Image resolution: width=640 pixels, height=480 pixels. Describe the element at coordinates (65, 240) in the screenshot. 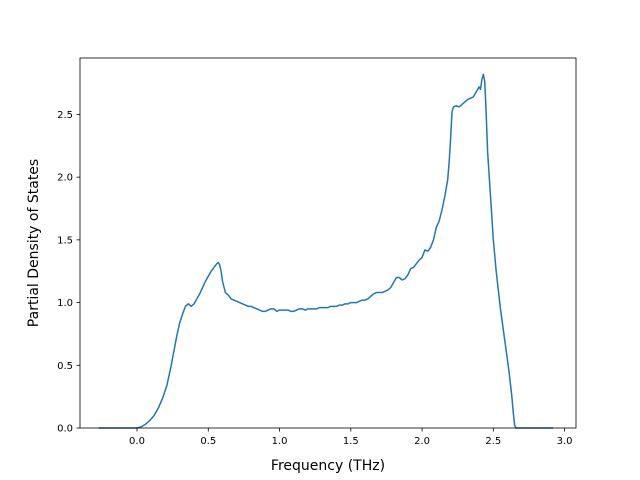

I see `y-tick-label: 1.5` at that location.